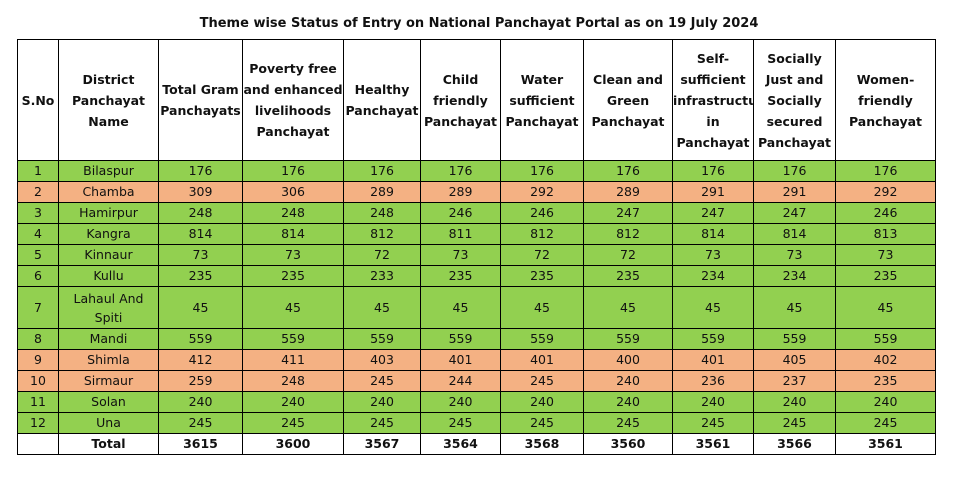 The width and height of the screenshot is (958, 486). Describe the element at coordinates (108, 307) in the screenshot. I see `table-cell: Lahaul And Spiti` at that location.